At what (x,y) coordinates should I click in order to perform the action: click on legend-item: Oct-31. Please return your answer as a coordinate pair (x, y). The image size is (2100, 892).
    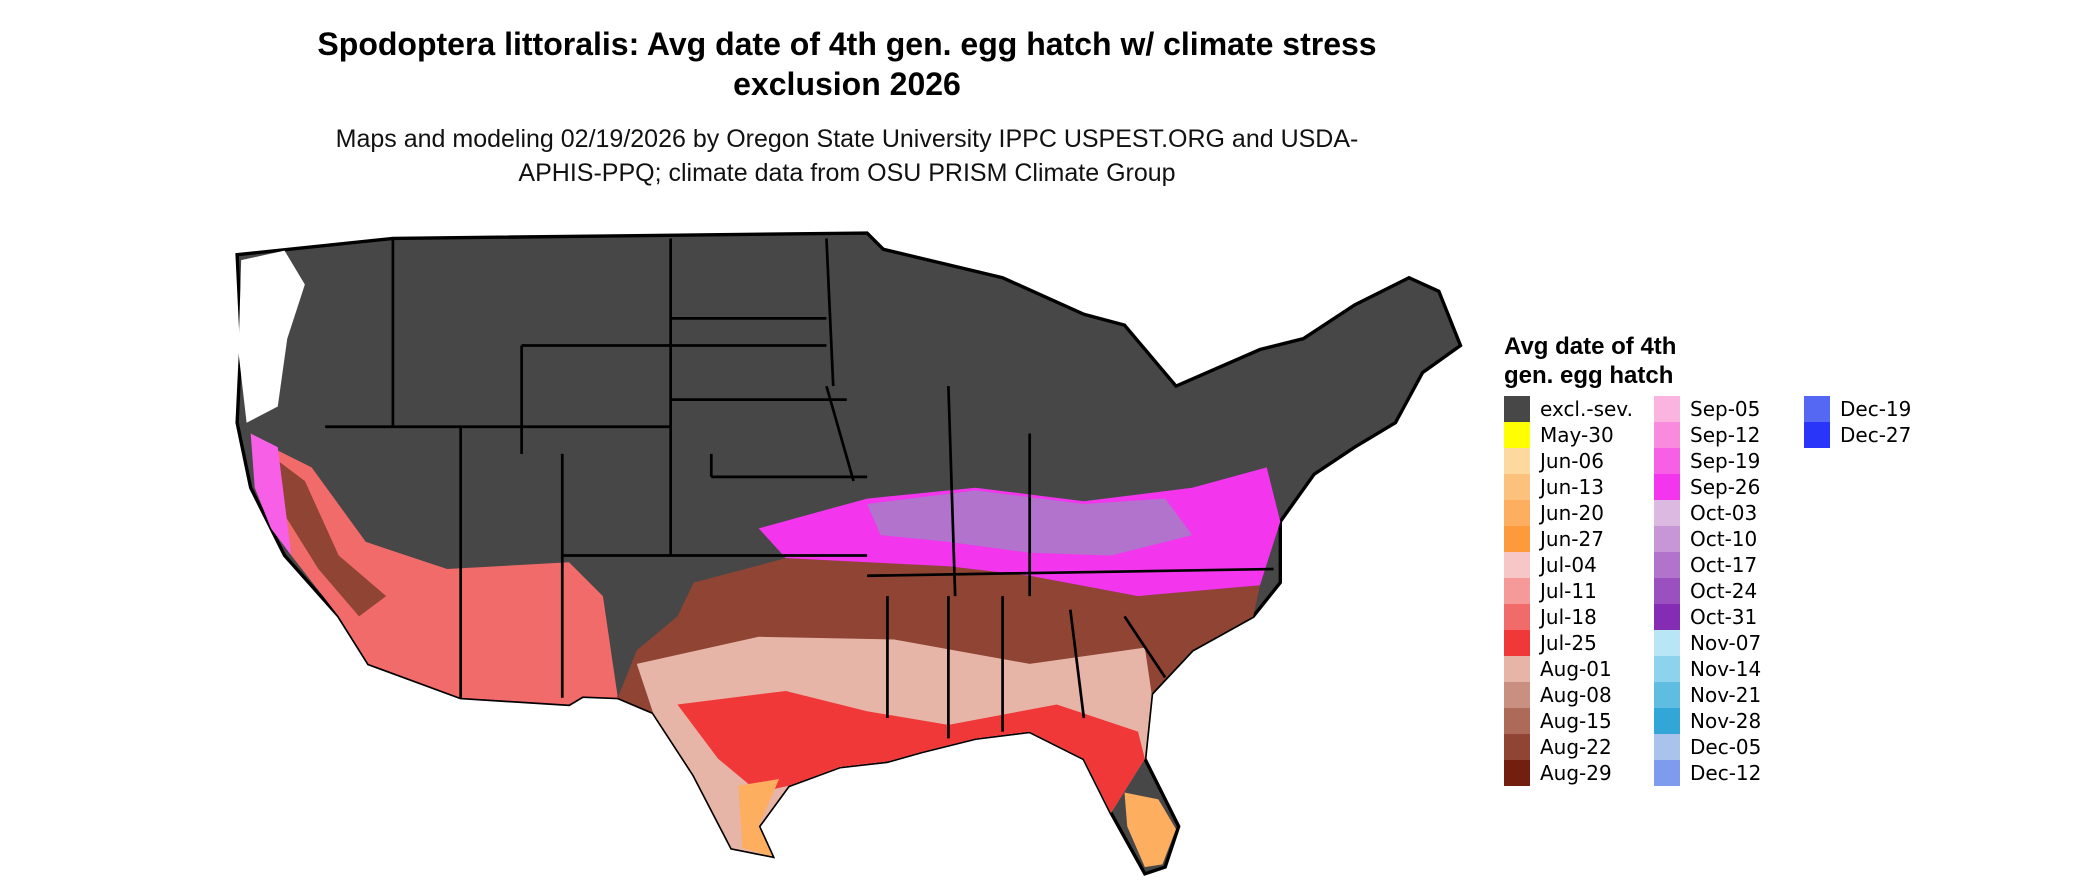
    Looking at the image, I should click on (1729, 617).